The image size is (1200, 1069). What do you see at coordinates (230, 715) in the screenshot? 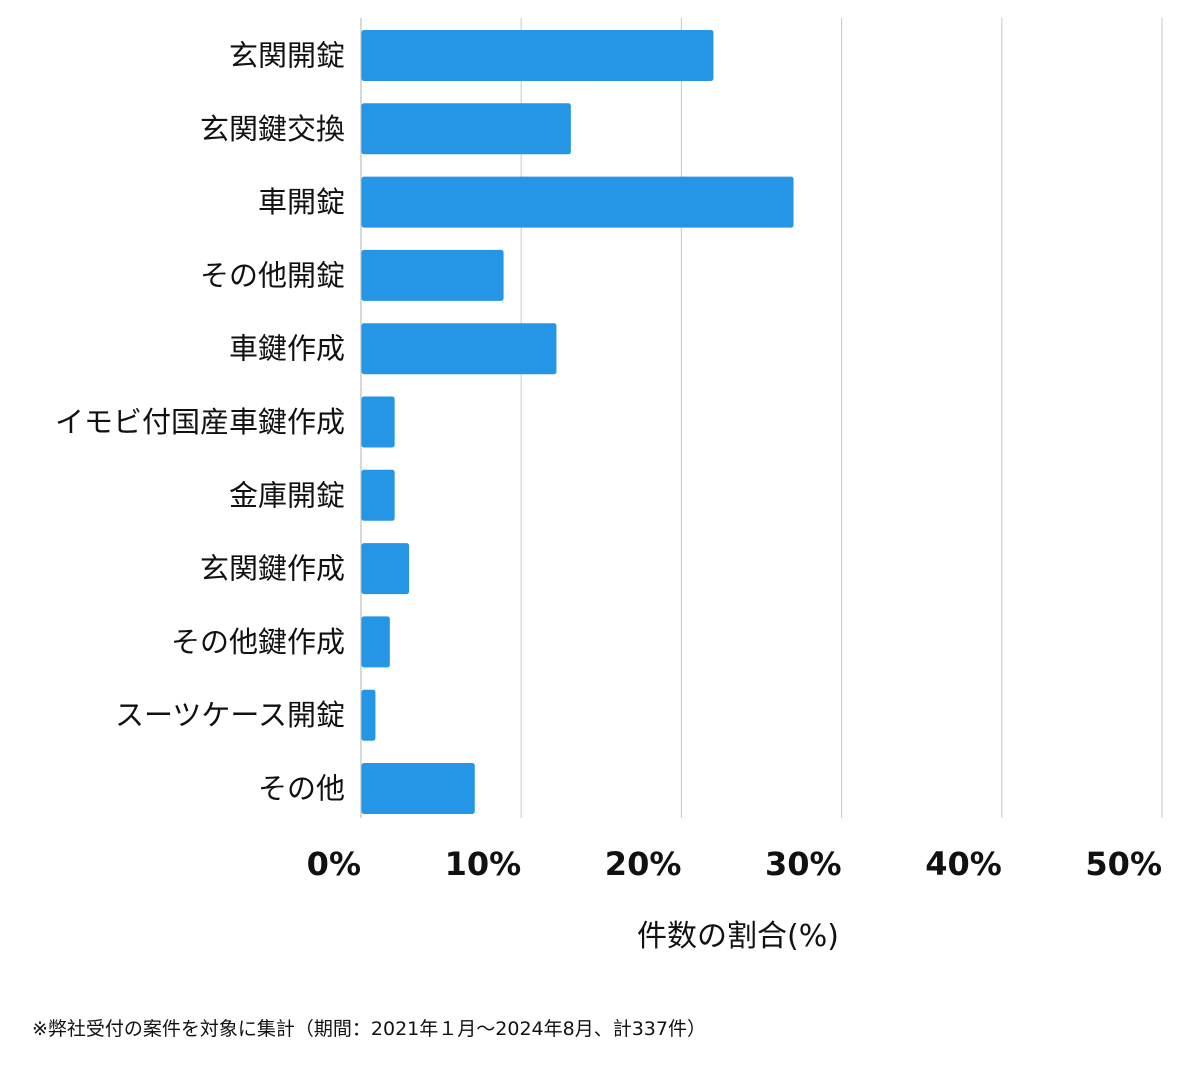
I see `category-label: スーツケース開錠` at bounding box center [230, 715].